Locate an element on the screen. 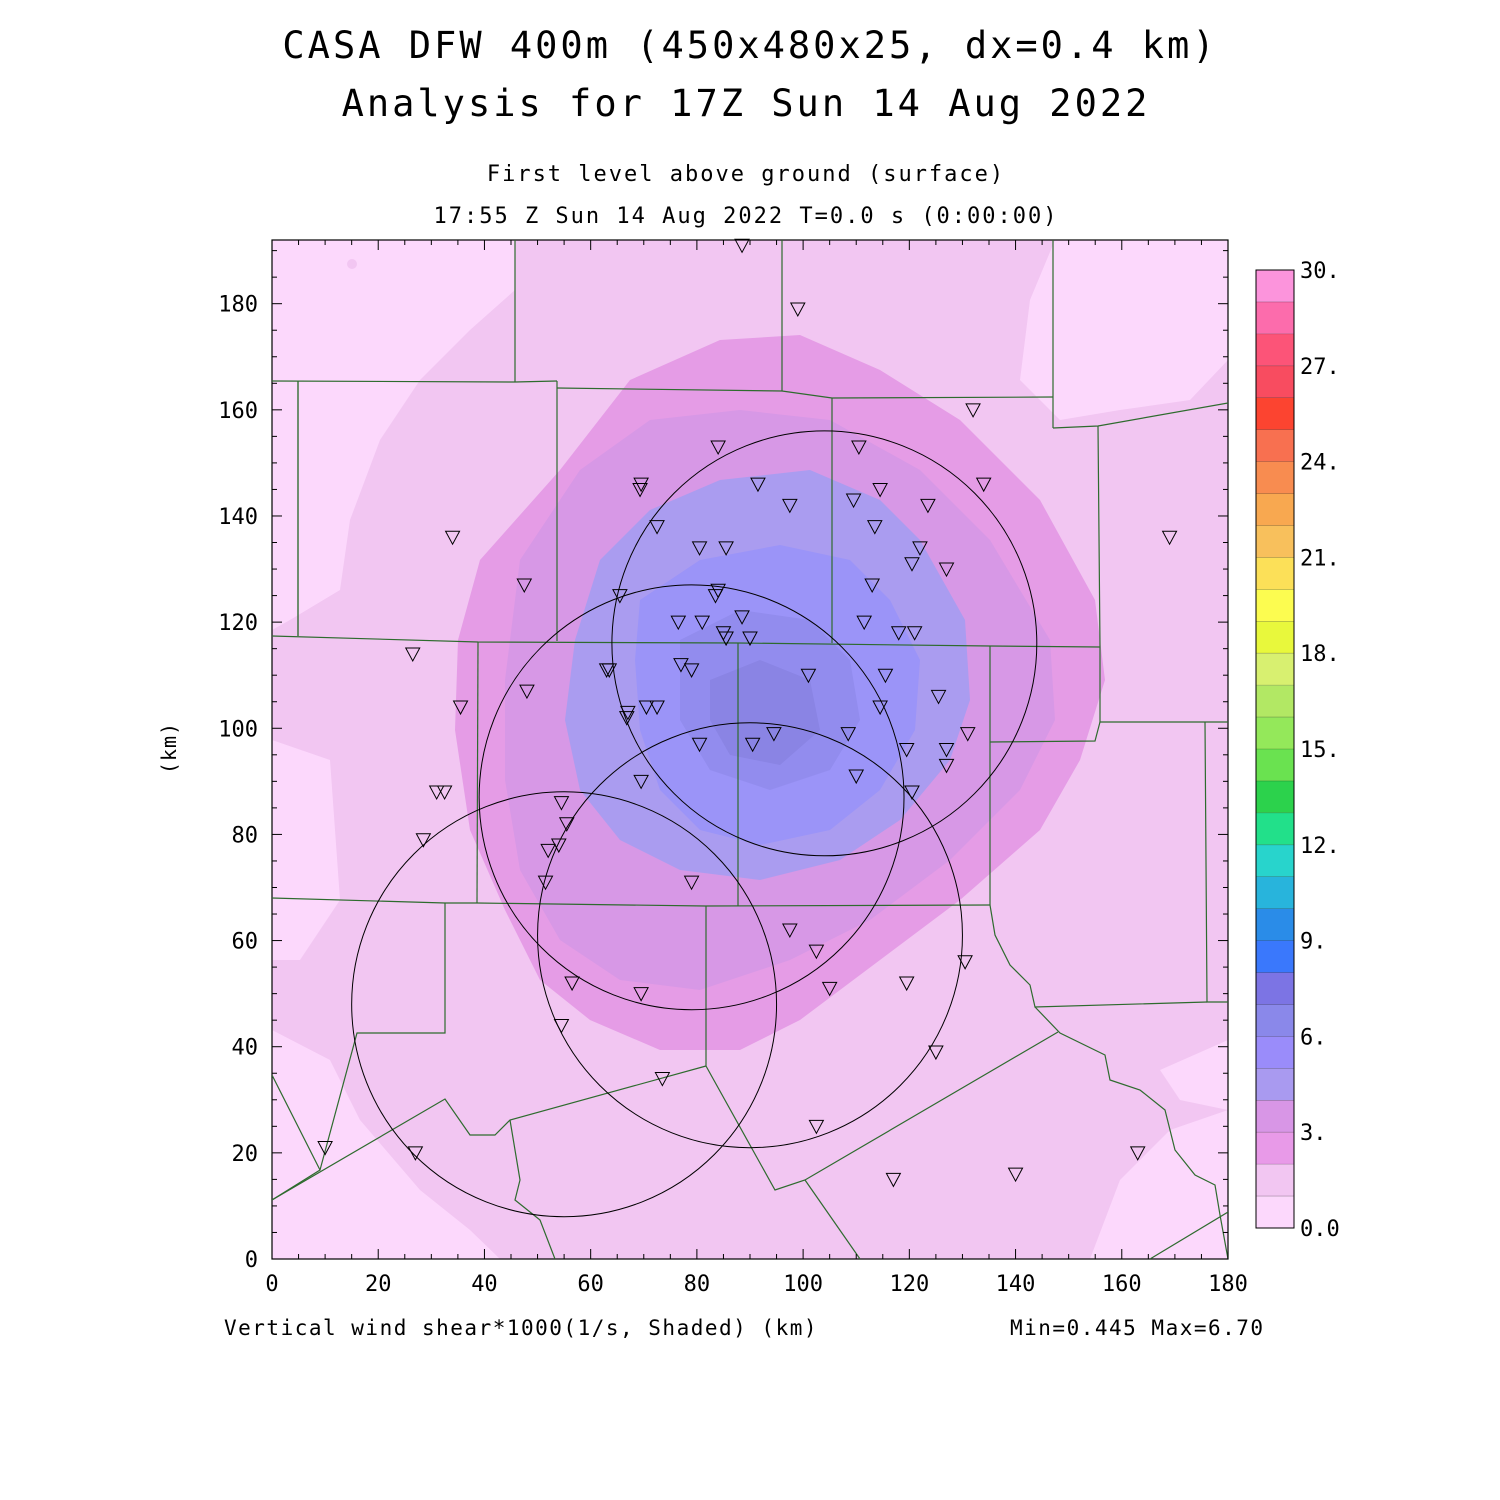  x-tick-label: 20 is located at coordinates (378, 1284).